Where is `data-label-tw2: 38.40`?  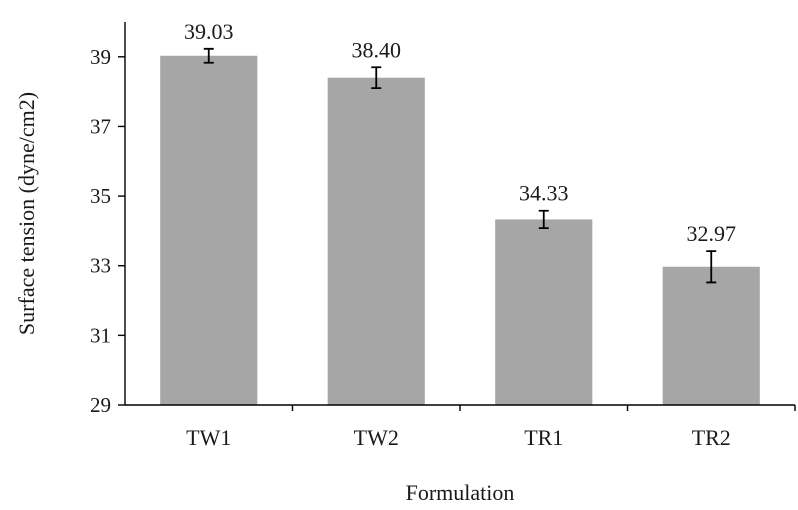
data-label-tw2: 38.40 is located at coordinates (377, 49).